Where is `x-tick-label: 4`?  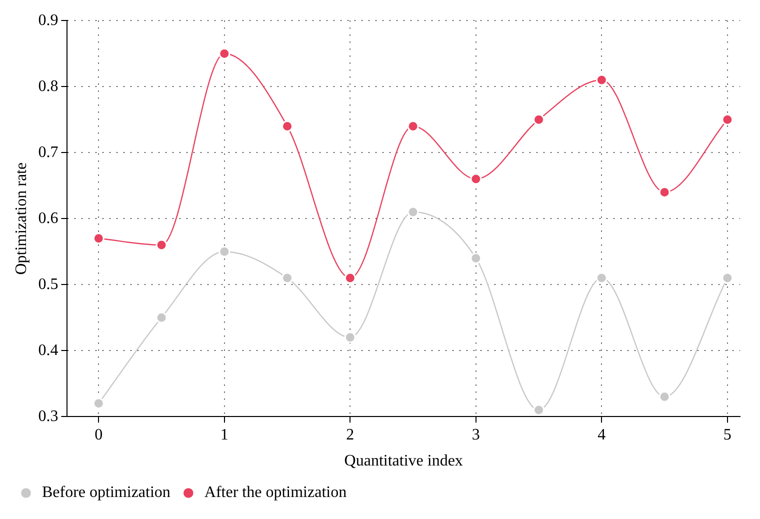 x-tick-label: 4 is located at coordinates (602, 435).